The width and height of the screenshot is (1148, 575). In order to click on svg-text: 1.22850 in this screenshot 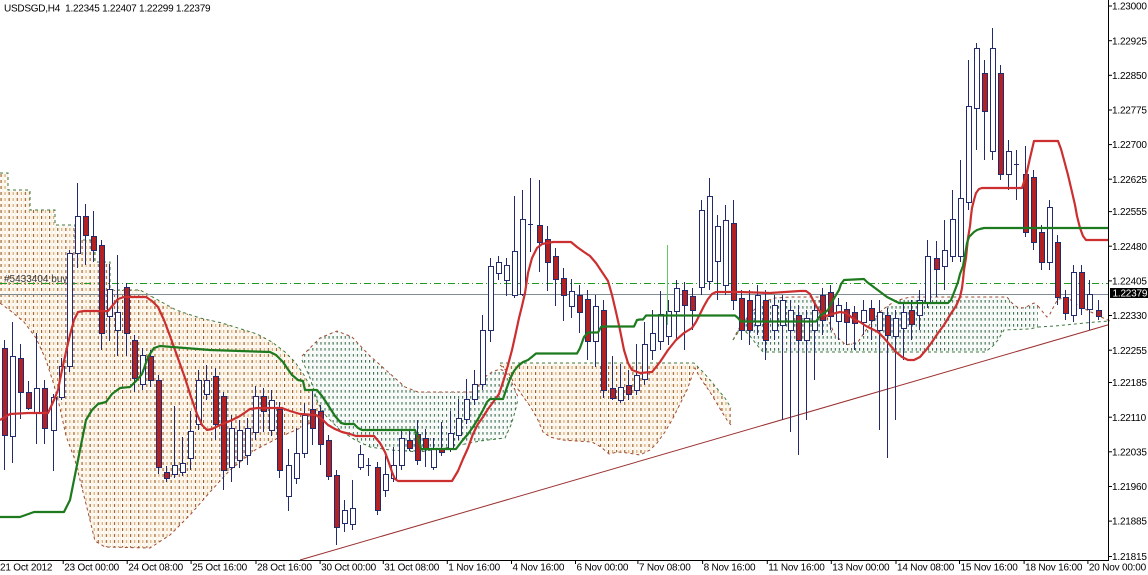, I will do `click(1129, 76)`.